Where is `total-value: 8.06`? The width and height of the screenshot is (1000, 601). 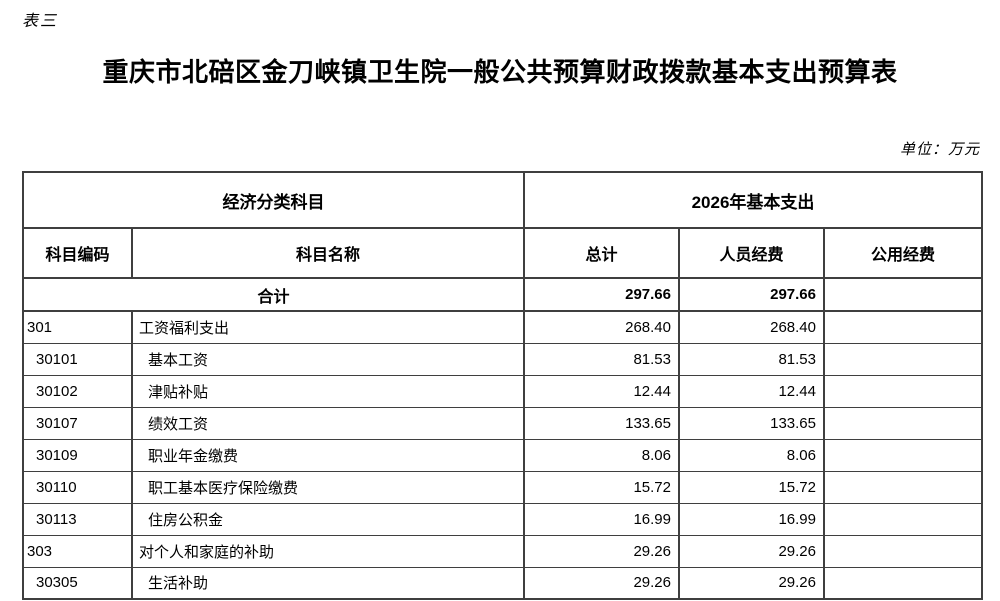
total-value: 8.06 is located at coordinates (601, 455).